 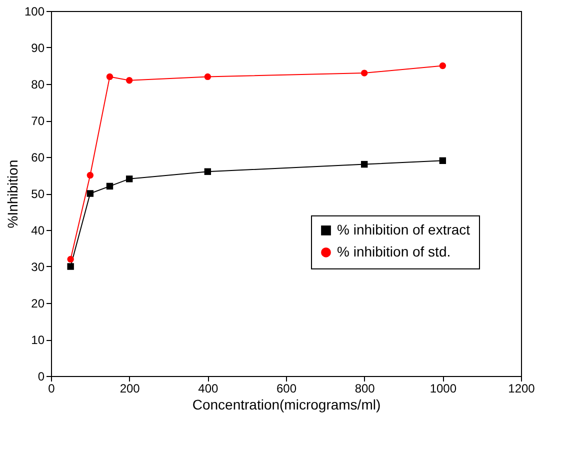 What do you see at coordinates (34, 11) in the screenshot?
I see `y-tick-label: 100` at bounding box center [34, 11].